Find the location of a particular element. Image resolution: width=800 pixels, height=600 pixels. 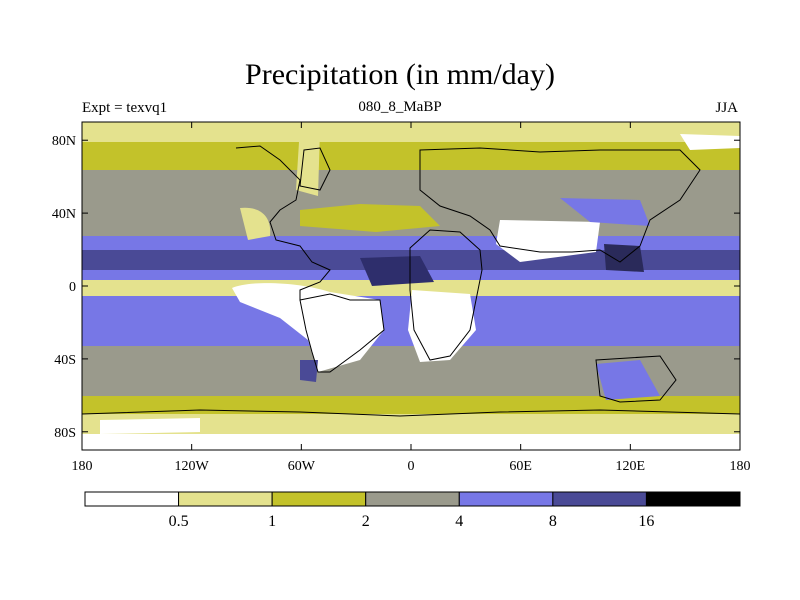

subtitle-label: 080_8_MaBP is located at coordinates (400, 107).